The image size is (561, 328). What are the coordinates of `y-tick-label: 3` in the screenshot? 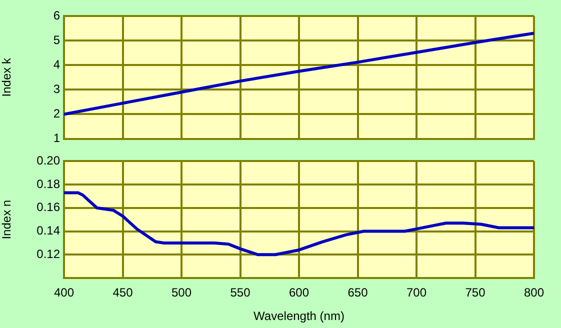 It's located at (56, 89).